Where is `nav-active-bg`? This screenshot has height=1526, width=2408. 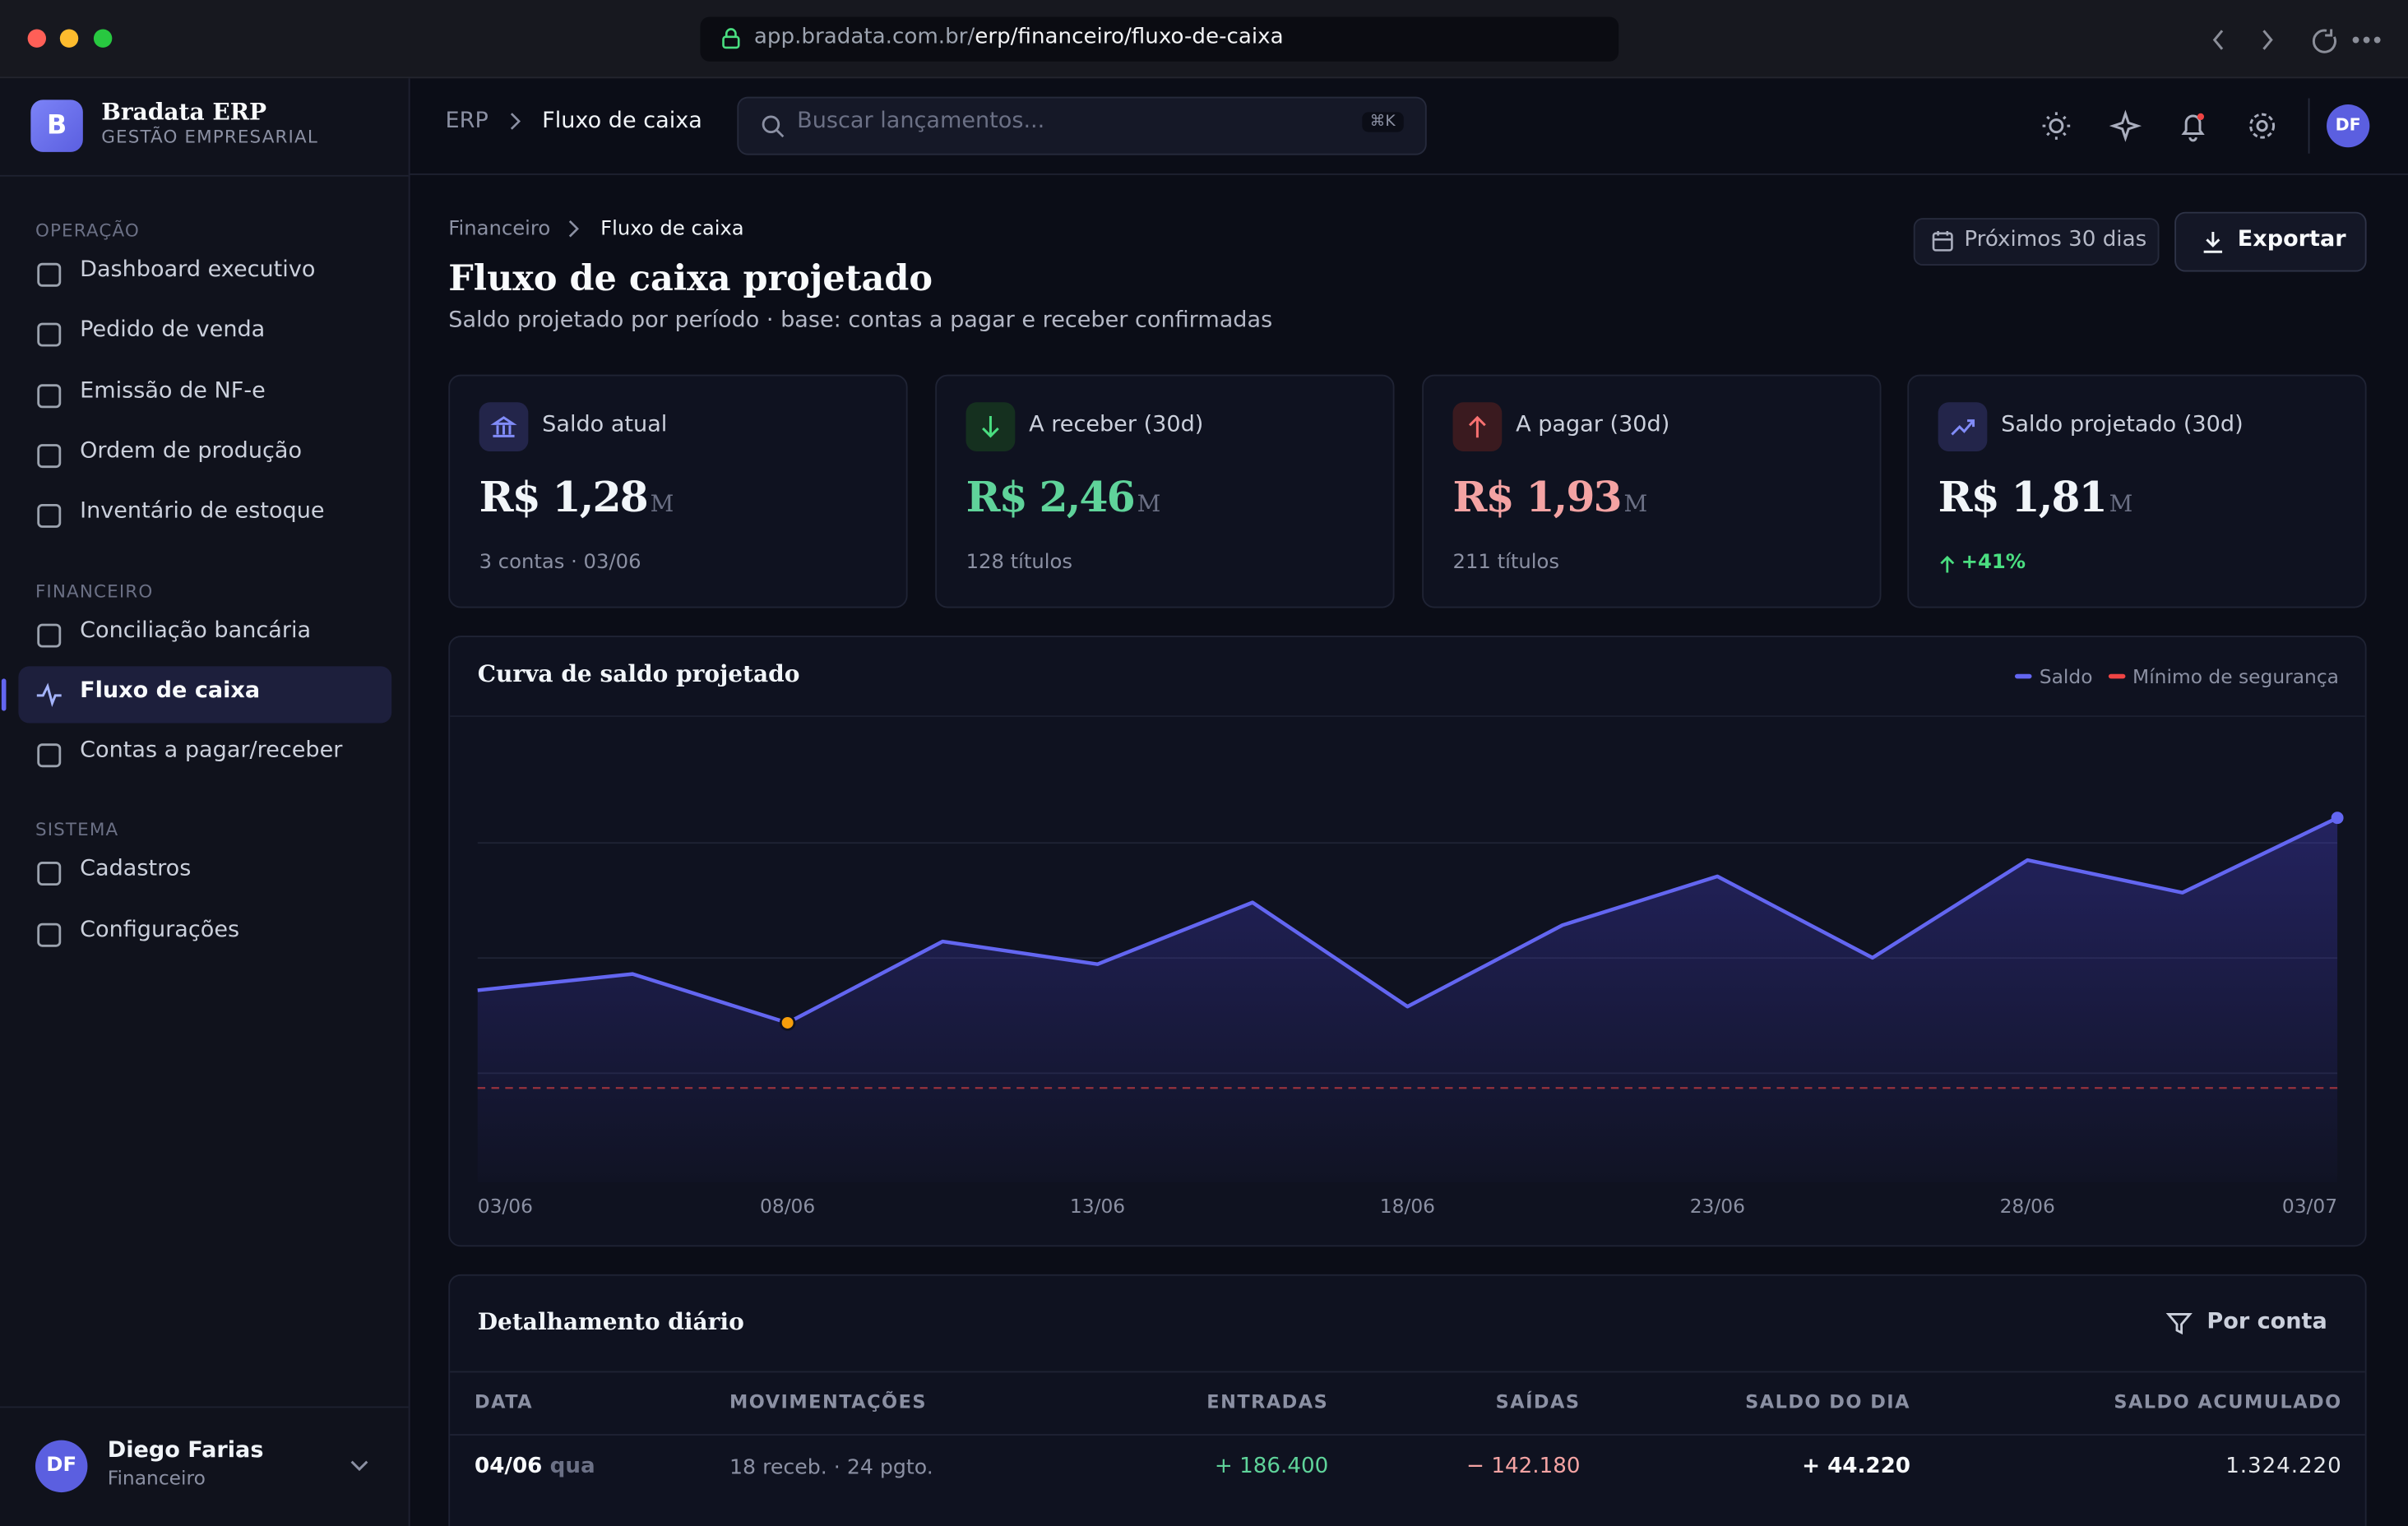 nav-active-bg is located at coordinates (205, 695).